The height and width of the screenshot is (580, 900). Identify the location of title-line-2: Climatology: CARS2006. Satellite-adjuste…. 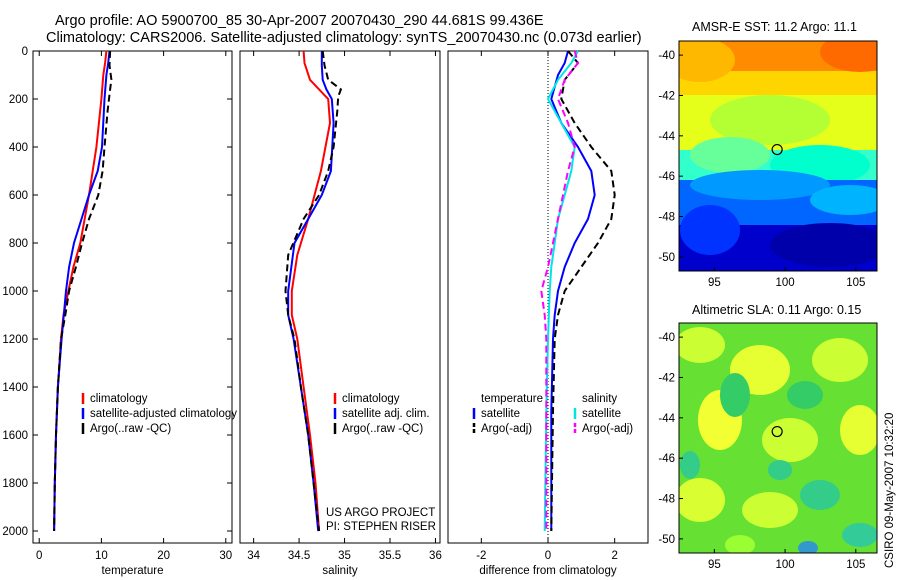
(344, 38).